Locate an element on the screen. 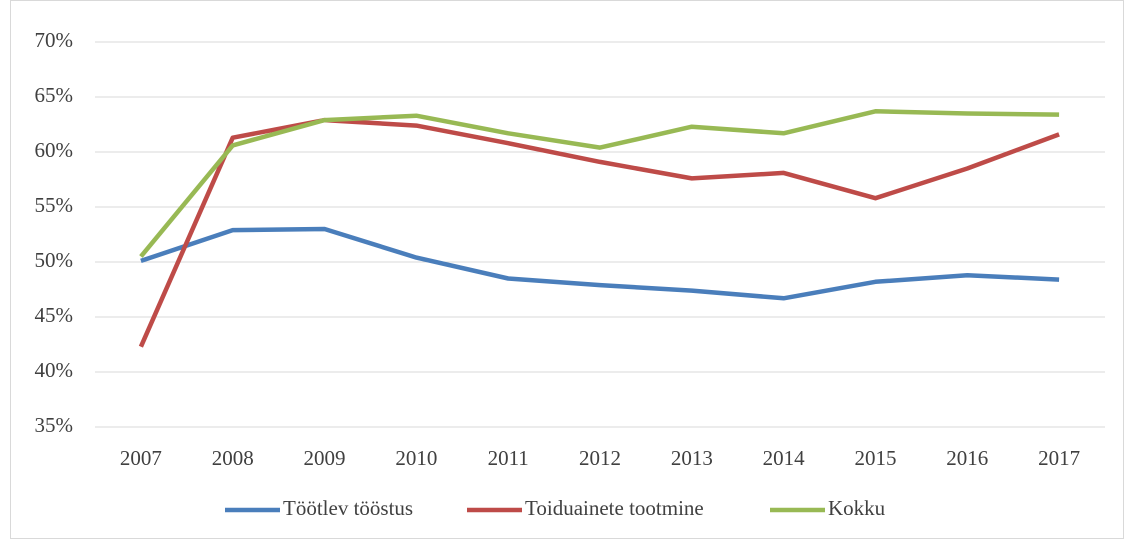 This screenshot has width=1125, height=540. legend-label: Töötlev tööstus is located at coordinates (348, 508).